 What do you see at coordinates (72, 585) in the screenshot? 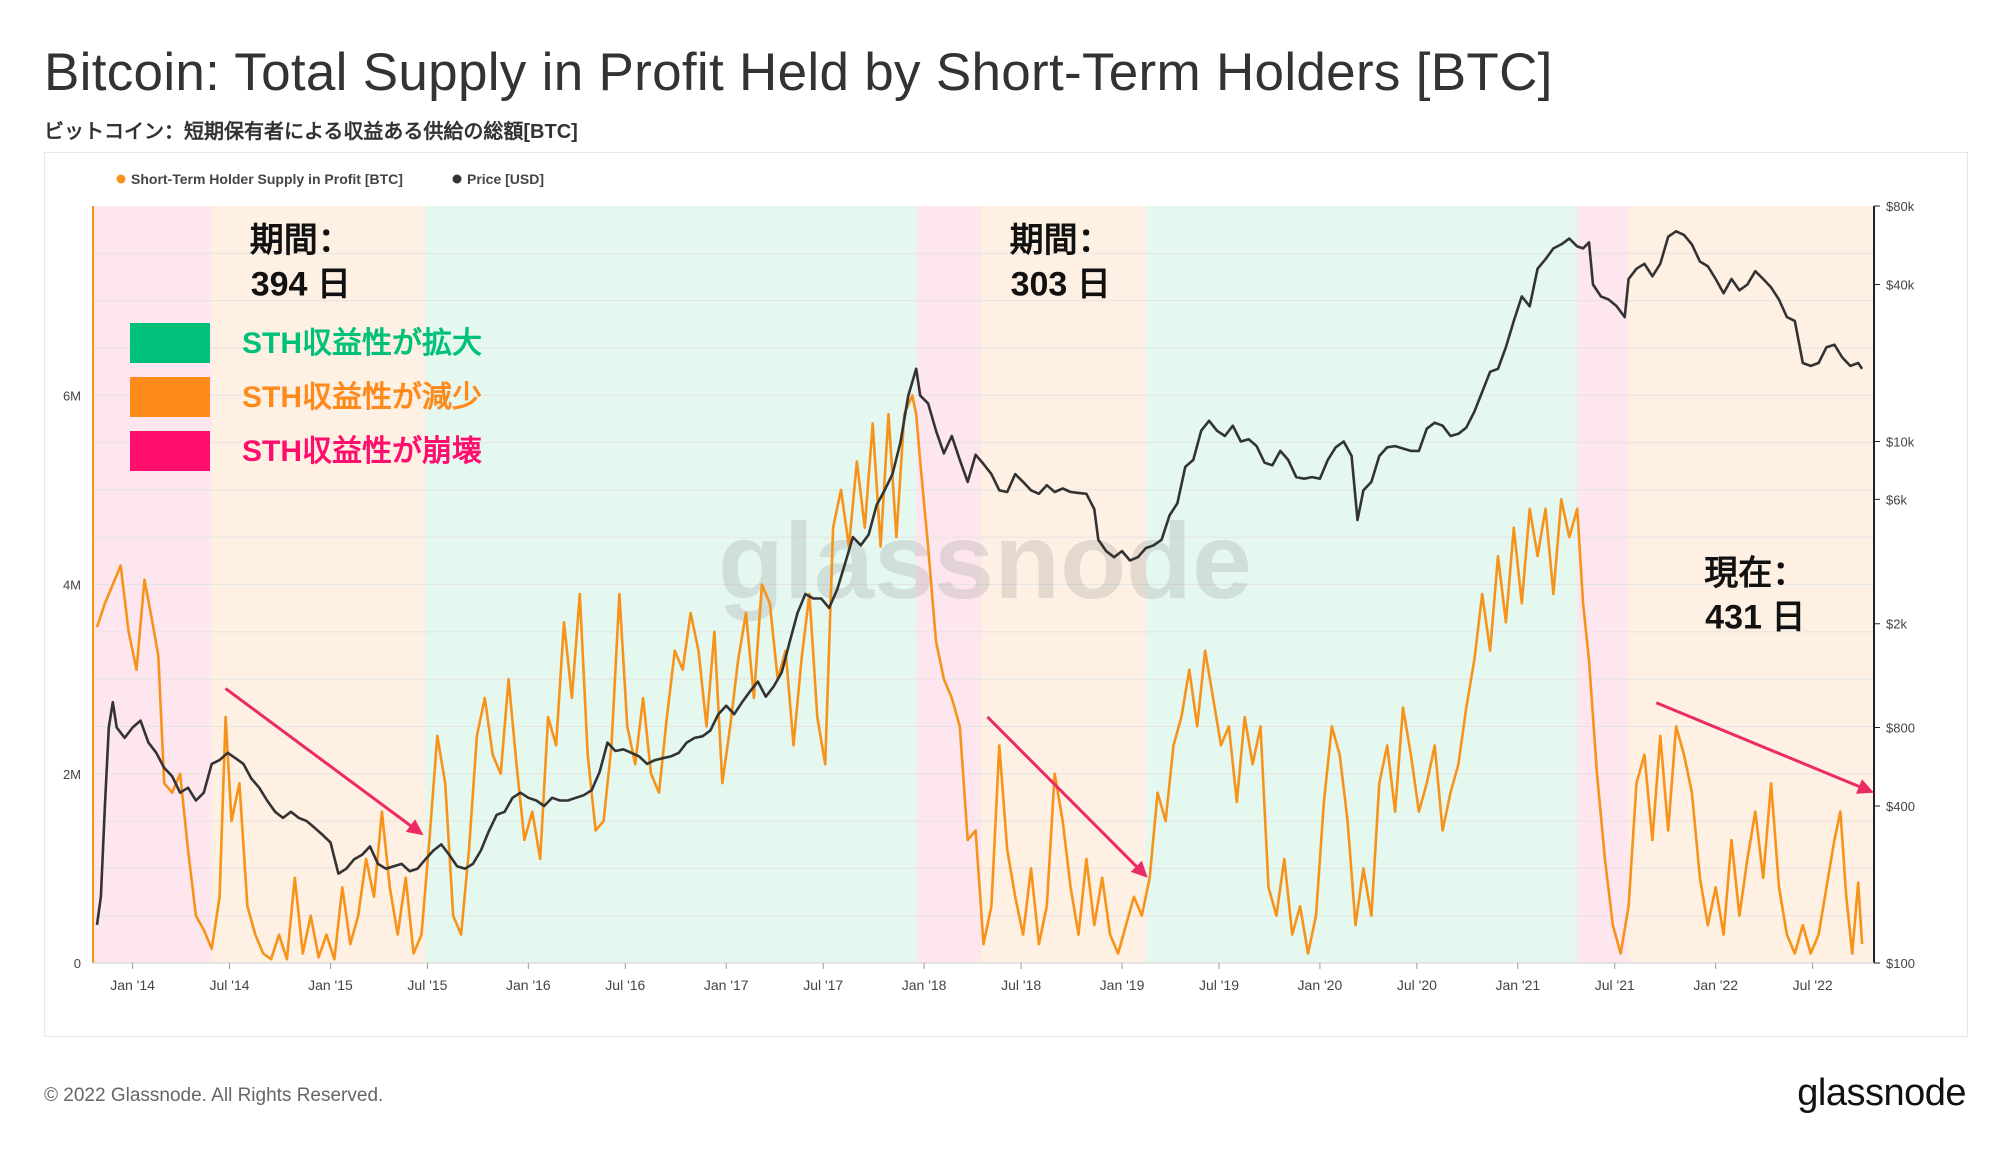
I see `left-axis-tick-label: 4M` at bounding box center [72, 585].